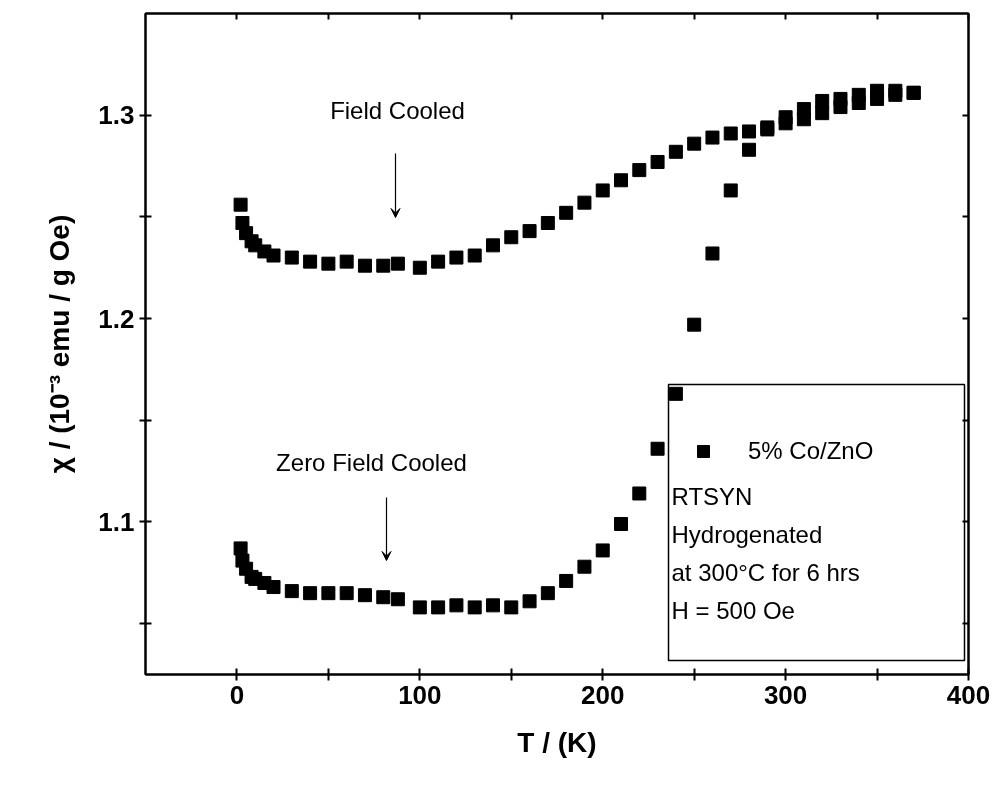  What do you see at coordinates (968, 694) in the screenshot?
I see `x-tick-label: 400` at bounding box center [968, 694].